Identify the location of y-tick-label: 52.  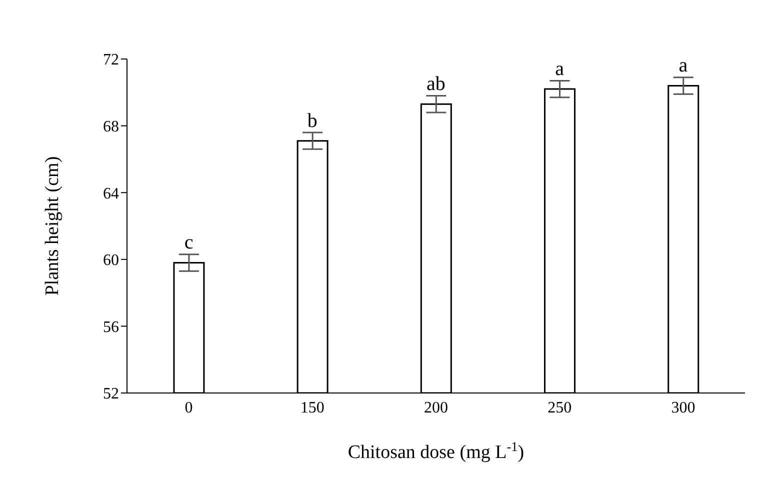
(111, 394).